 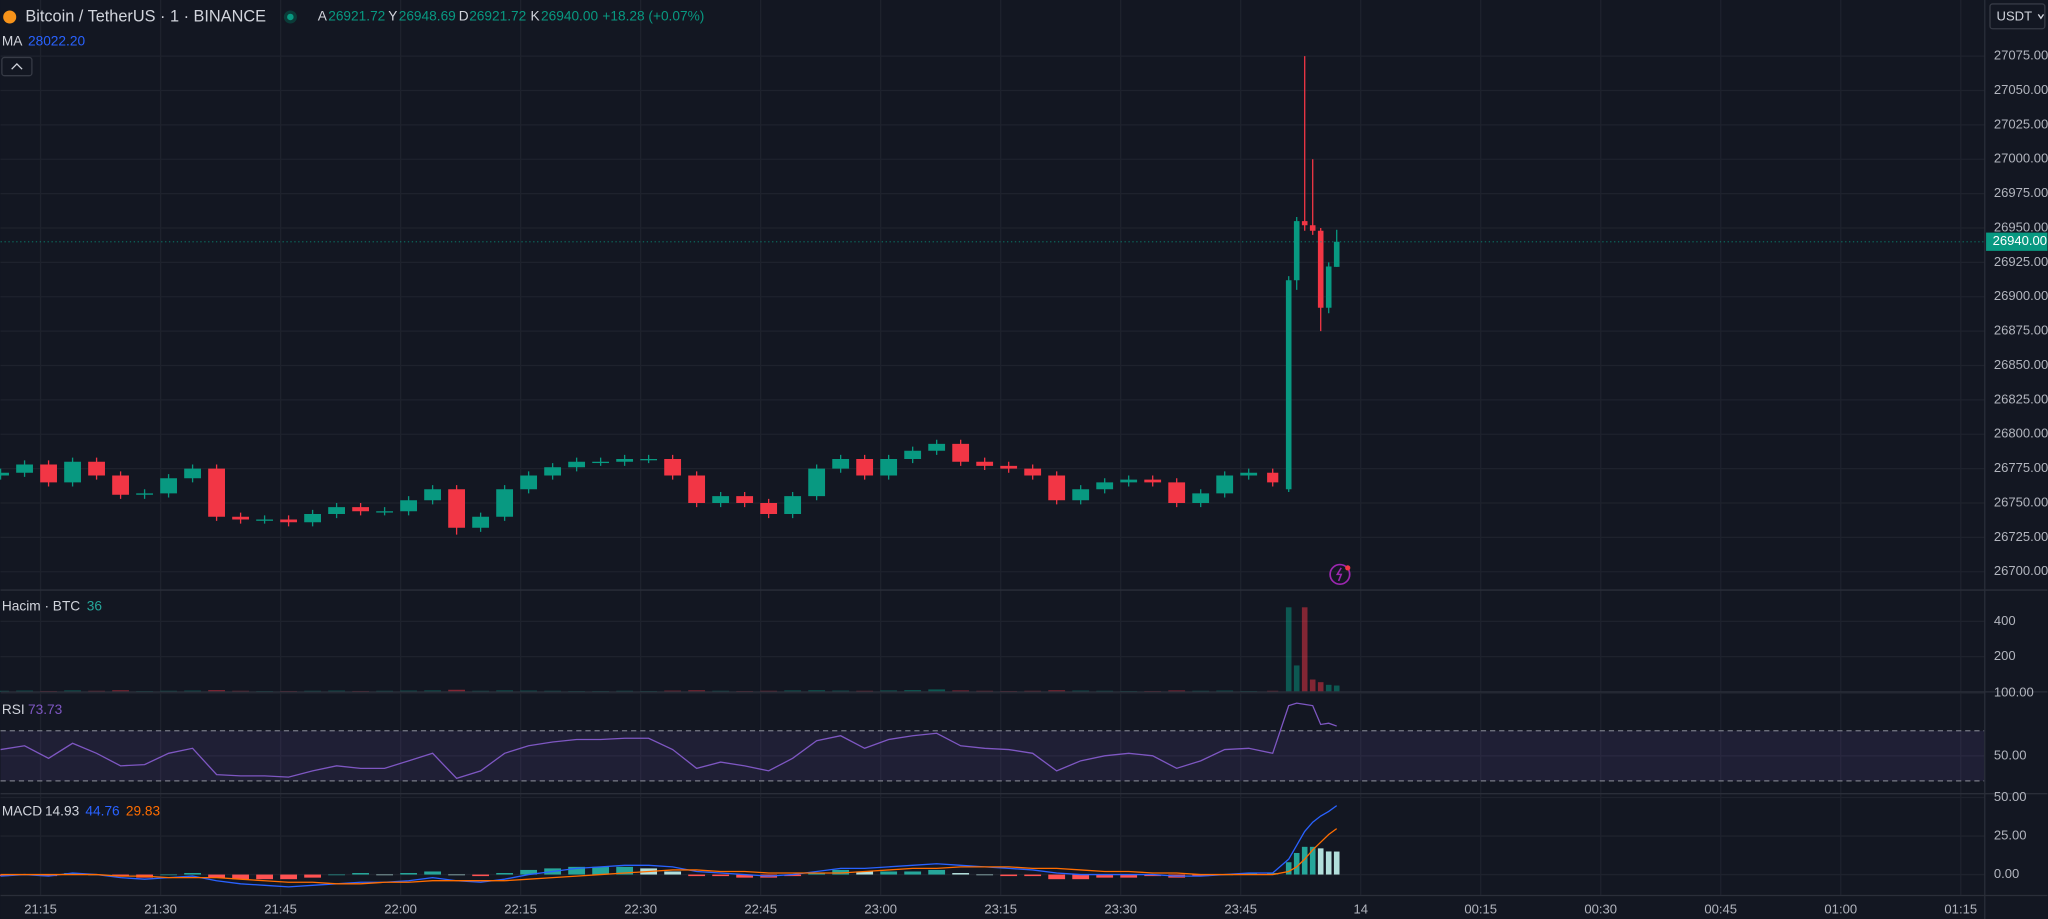 I want to click on currency-button, so click(x=2017, y=16).